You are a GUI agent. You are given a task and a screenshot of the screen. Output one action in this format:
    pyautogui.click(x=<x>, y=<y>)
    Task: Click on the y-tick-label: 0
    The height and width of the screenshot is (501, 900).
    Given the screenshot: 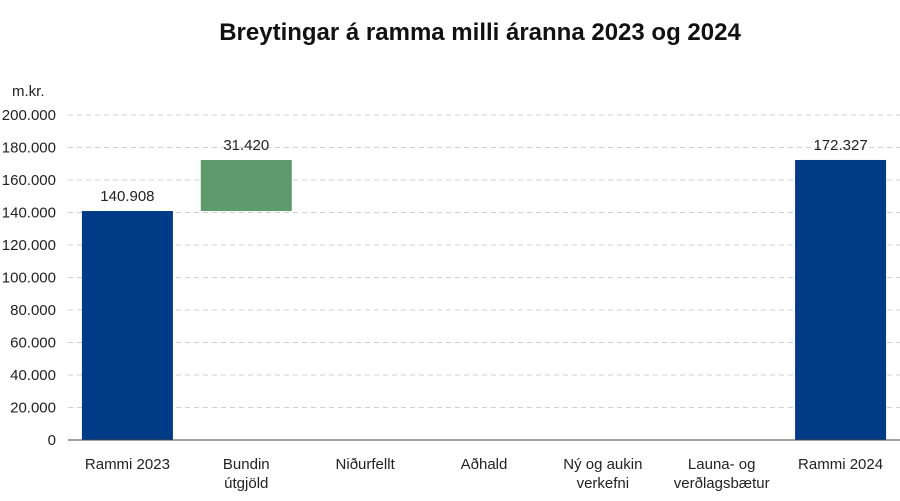 What is the action you would take?
    pyautogui.click(x=52, y=440)
    